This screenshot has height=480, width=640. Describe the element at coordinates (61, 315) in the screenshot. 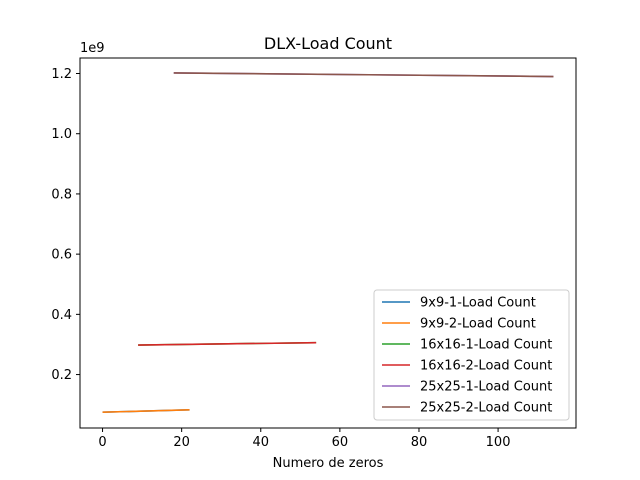

I see `y-tick-label: 0.4` at that location.